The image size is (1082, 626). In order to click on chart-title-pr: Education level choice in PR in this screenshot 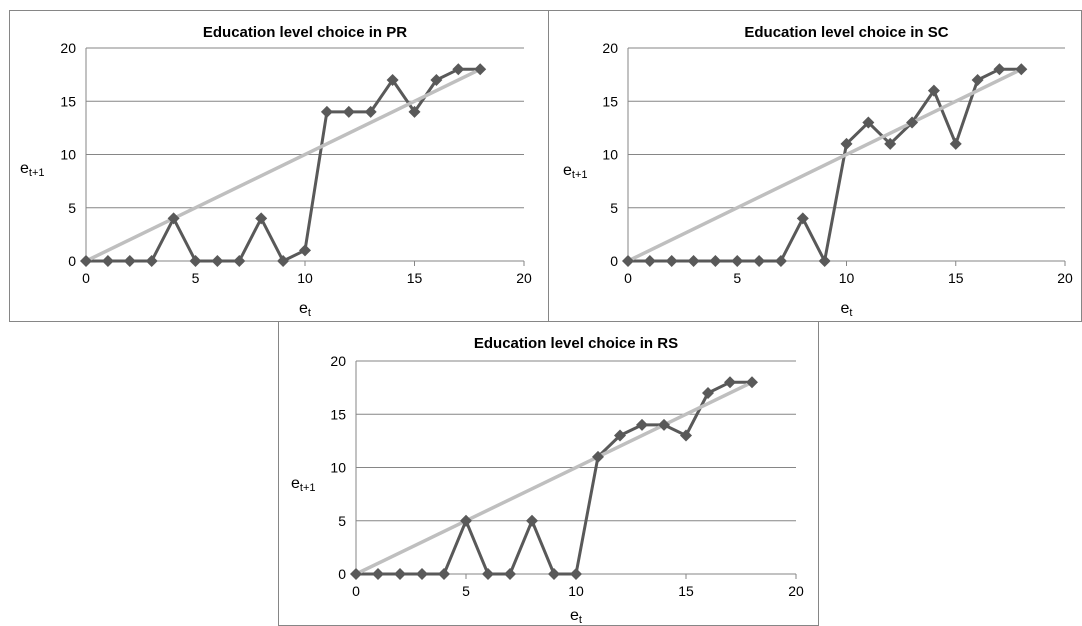, I will do `click(305, 32)`.